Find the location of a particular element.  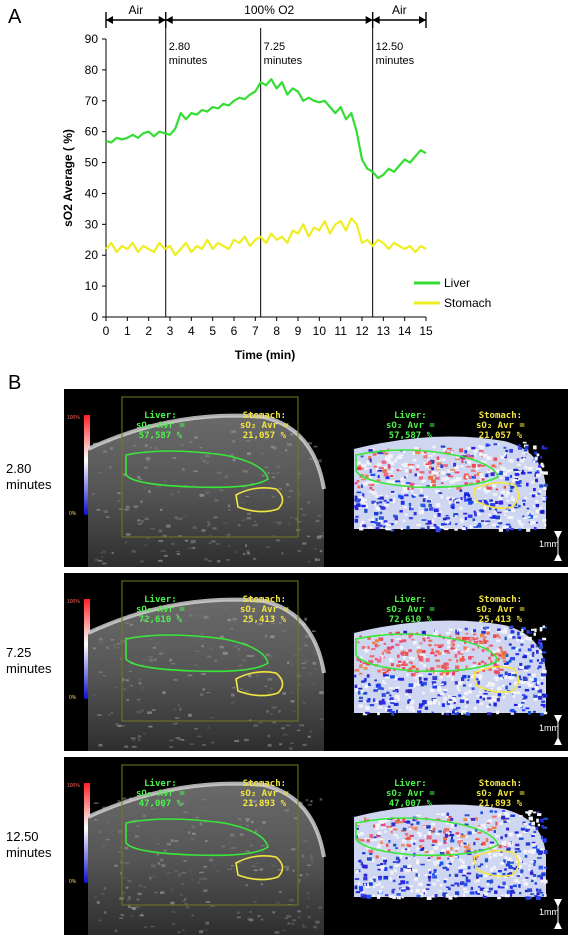

liver-readout-pa-line: Liver: is located at coordinates (410, 416).